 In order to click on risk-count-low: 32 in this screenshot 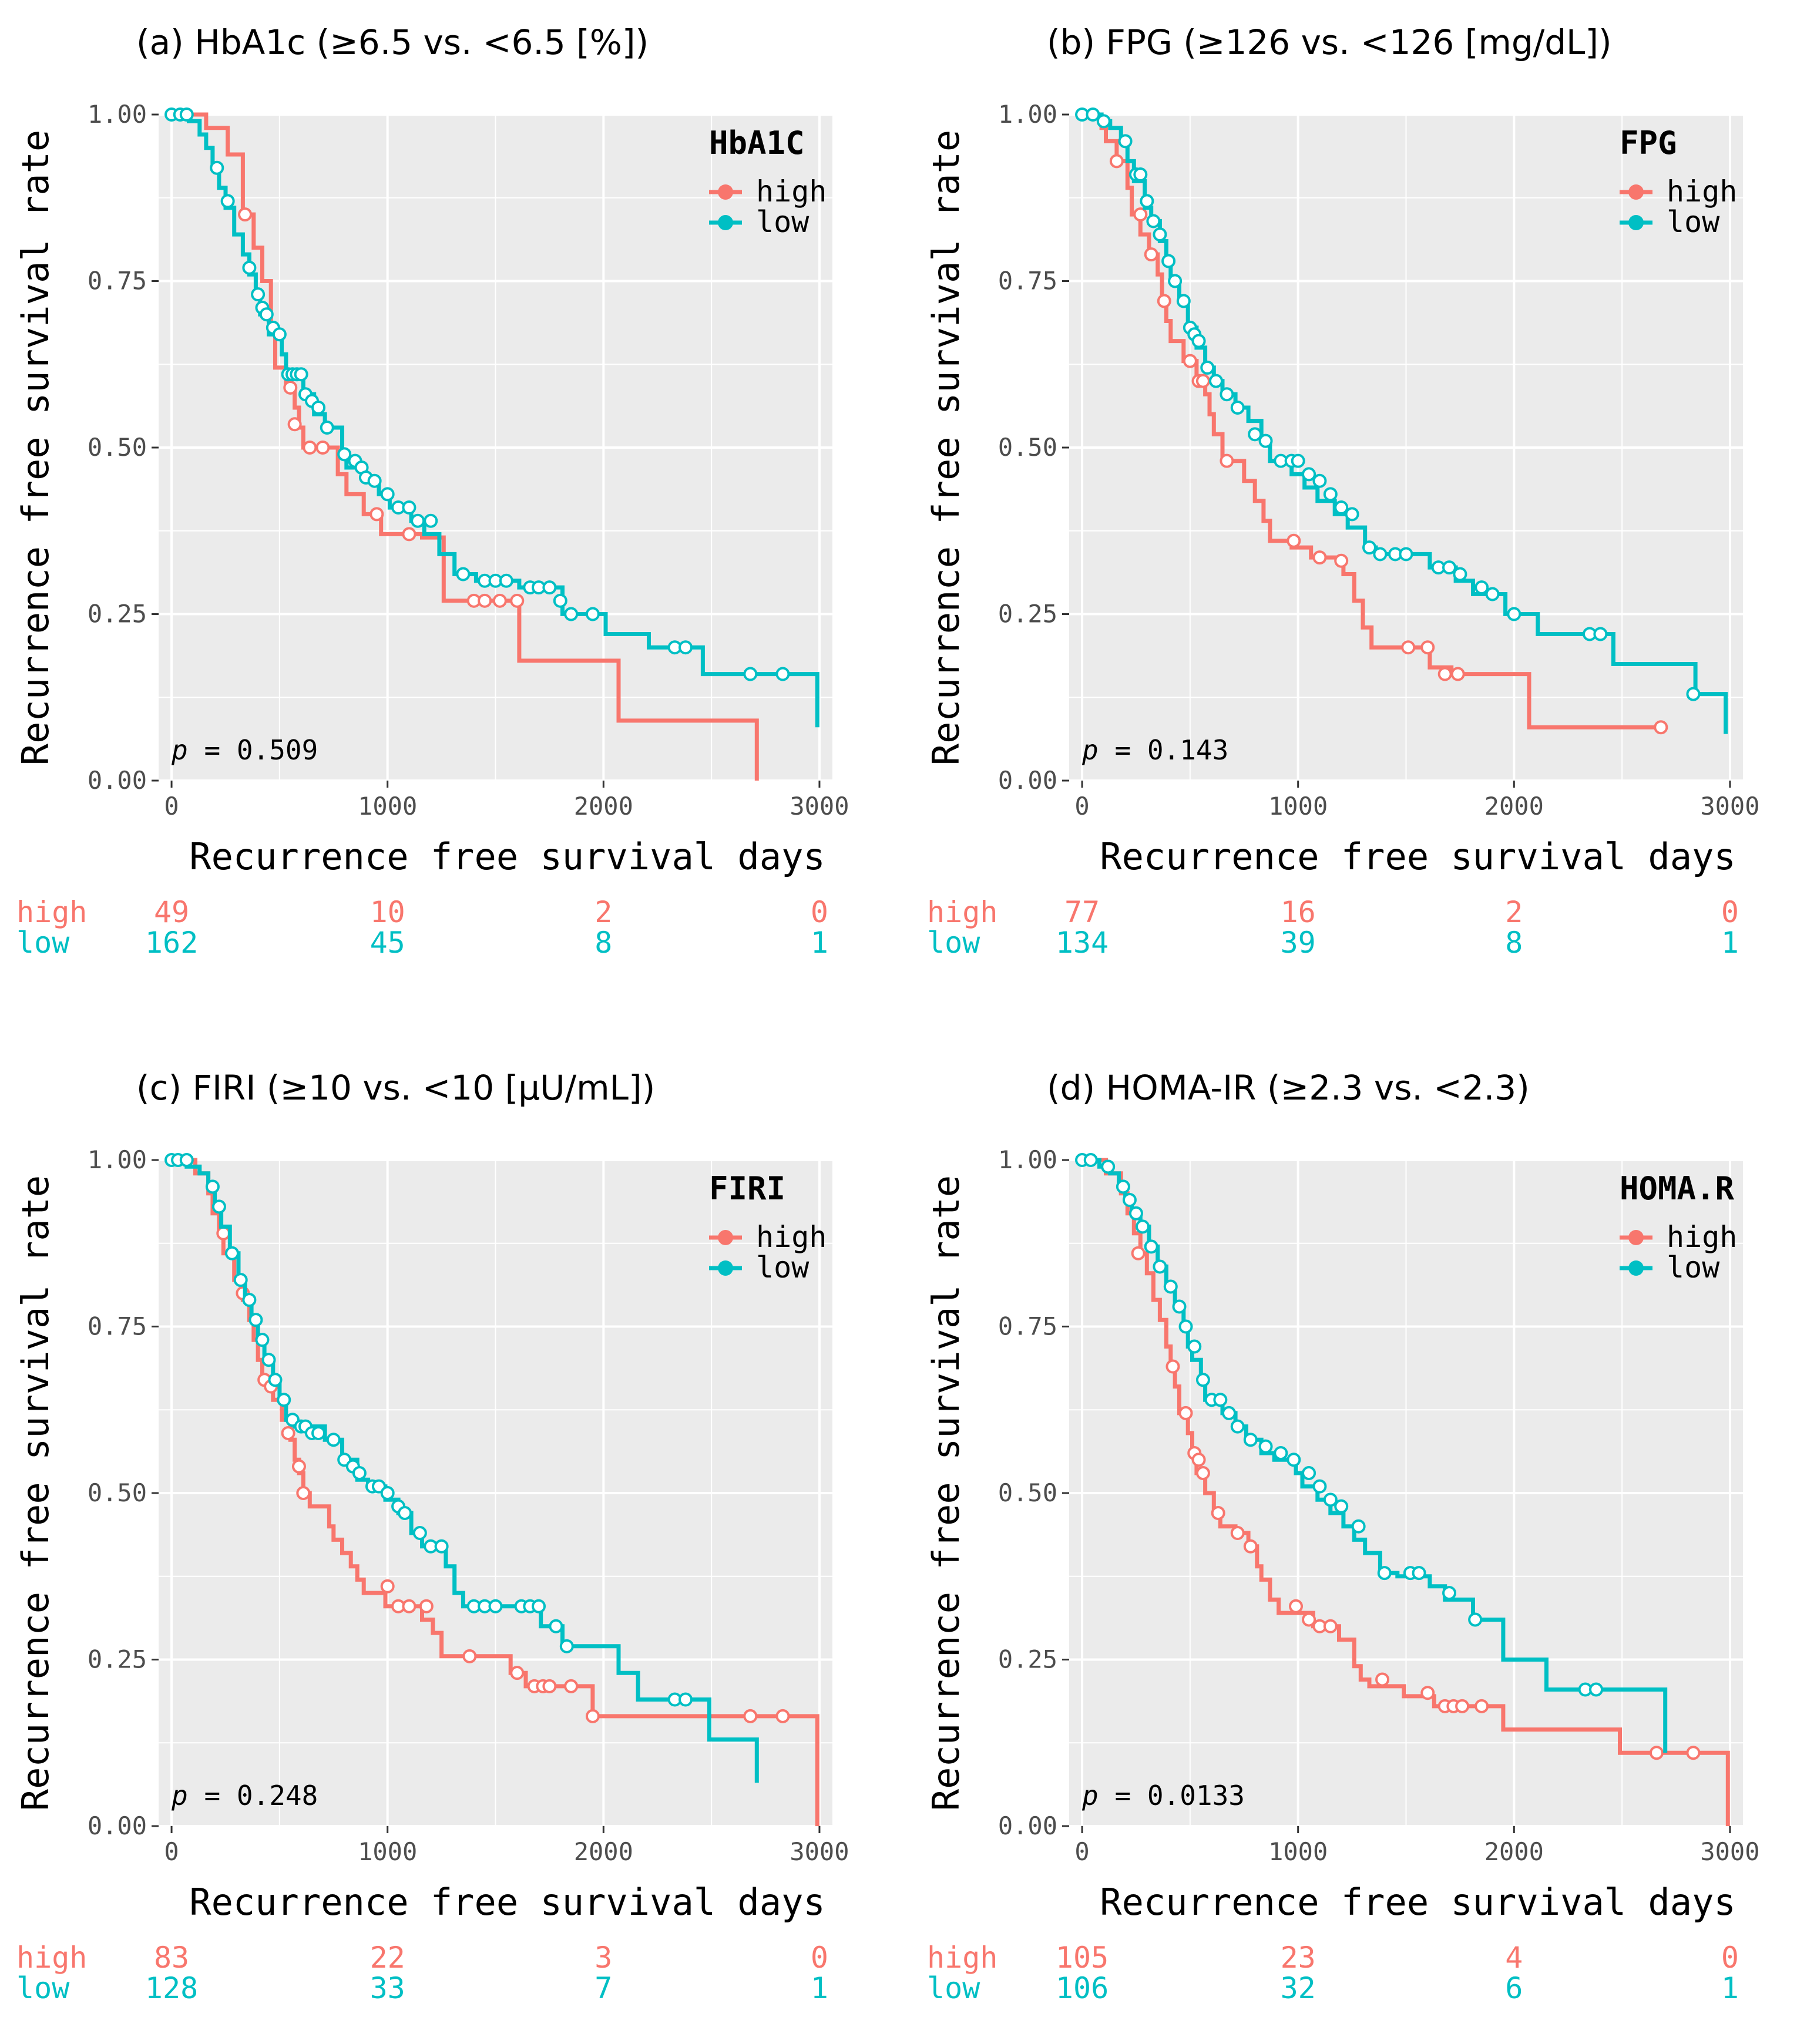, I will do `click(1299, 1988)`.